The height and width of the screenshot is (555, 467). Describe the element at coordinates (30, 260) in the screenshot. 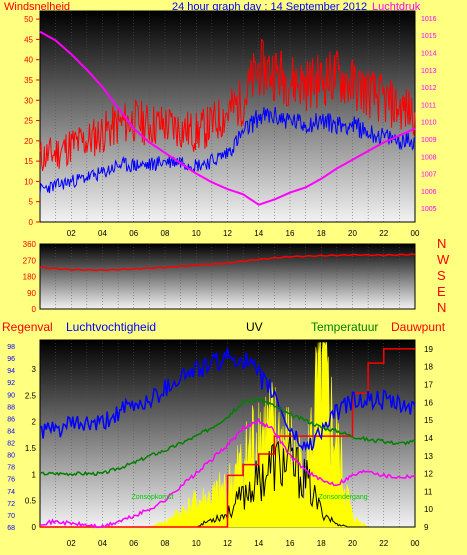

I see `direction-axis-tick: 270` at that location.